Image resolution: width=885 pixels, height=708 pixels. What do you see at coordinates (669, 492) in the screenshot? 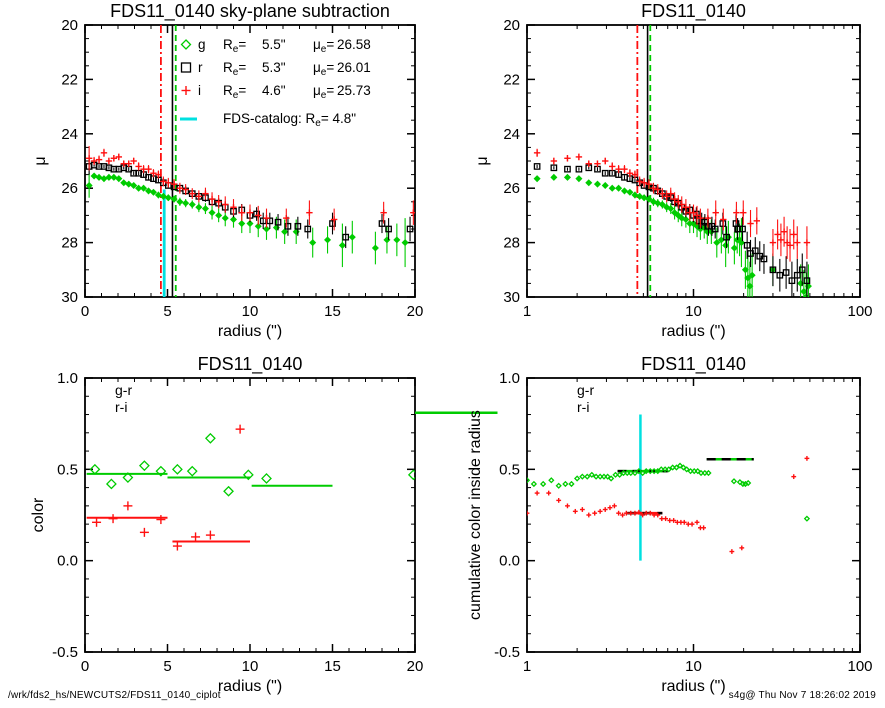
I see `series-g-r cumulative` at bounding box center [669, 492].